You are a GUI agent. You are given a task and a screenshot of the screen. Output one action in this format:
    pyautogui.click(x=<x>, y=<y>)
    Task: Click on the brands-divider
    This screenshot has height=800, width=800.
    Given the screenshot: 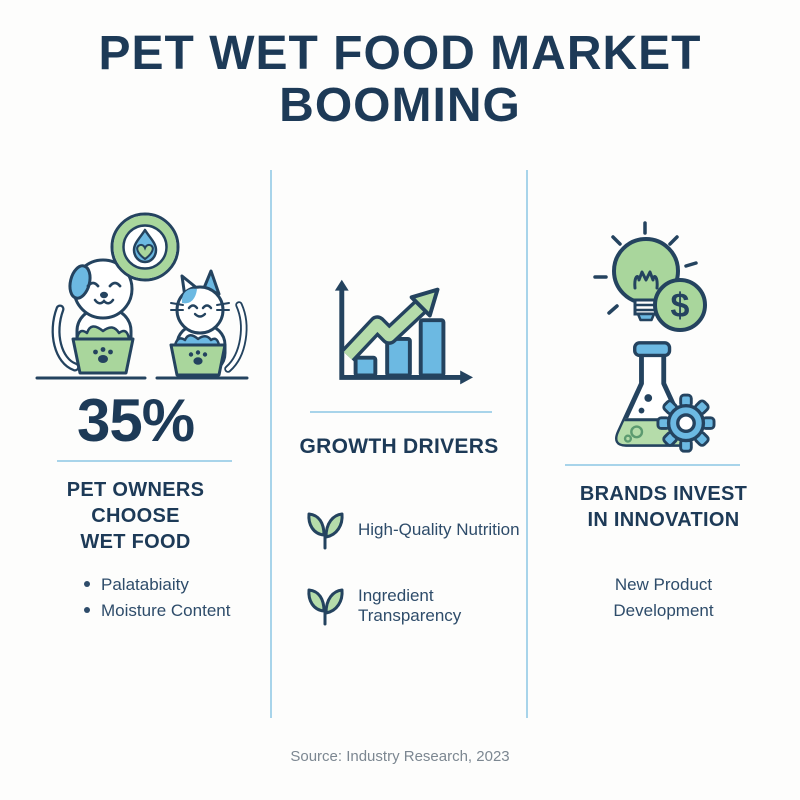 What is the action you would take?
    pyautogui.click(x=652, y=465)
    